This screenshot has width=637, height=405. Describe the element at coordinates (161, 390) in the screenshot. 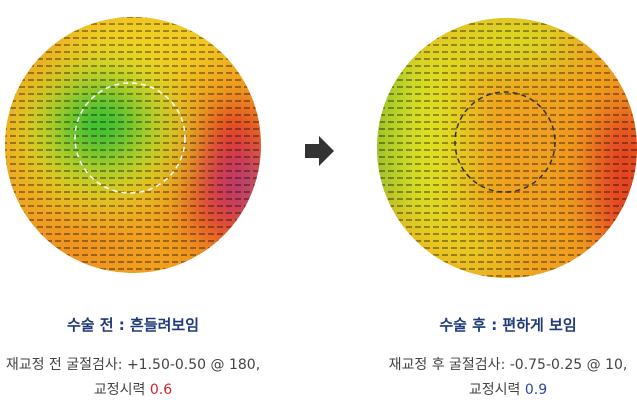

I see `acuity-value: 0.6` at that location.